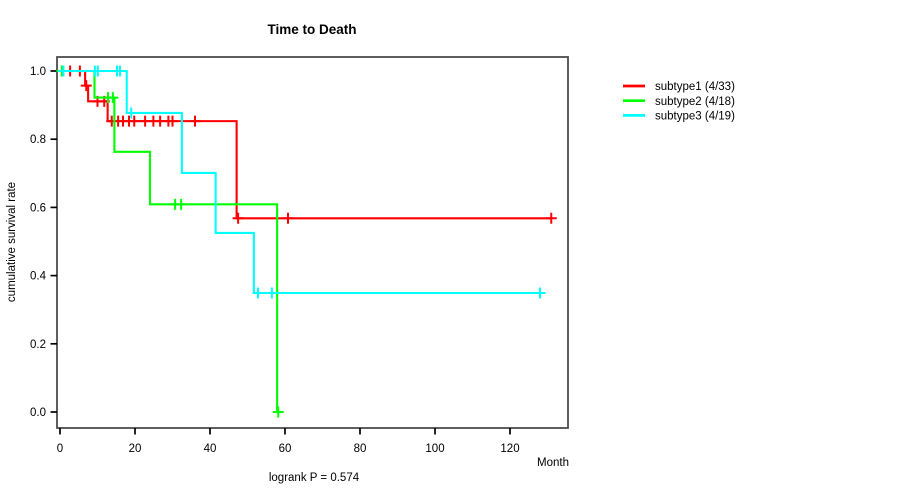  I want to click on x-tick-label: 40, so click(210, 449).